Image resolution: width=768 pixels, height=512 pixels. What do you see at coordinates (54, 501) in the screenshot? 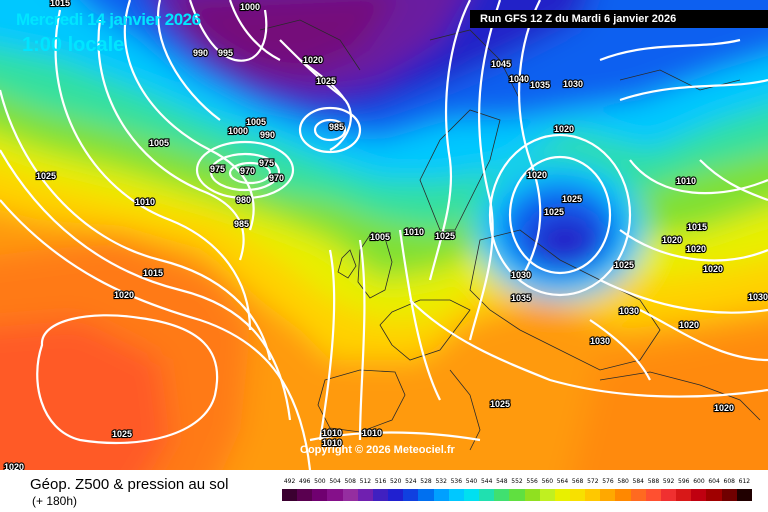
I see `legend-subtitle: (+ 180h)` at bounding box center [54, 501].